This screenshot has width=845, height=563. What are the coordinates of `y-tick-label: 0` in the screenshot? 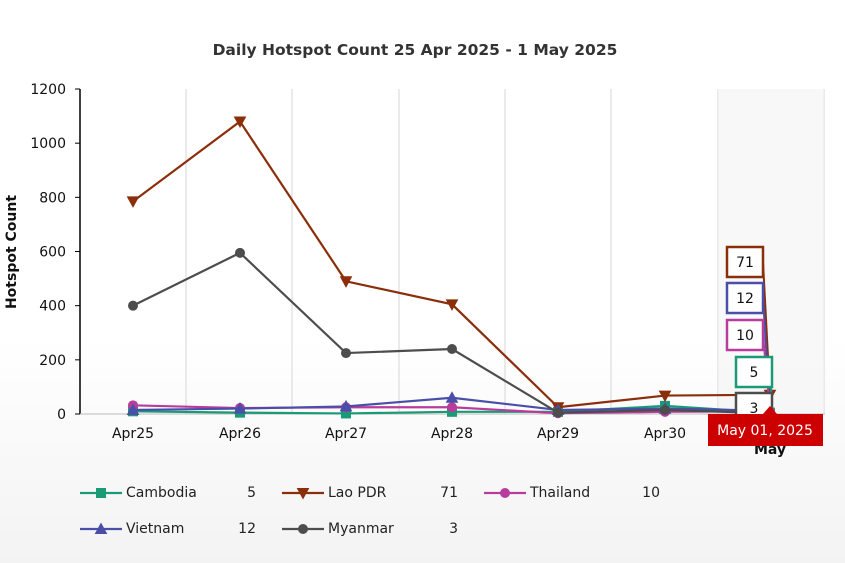 It's located at (61, 415).